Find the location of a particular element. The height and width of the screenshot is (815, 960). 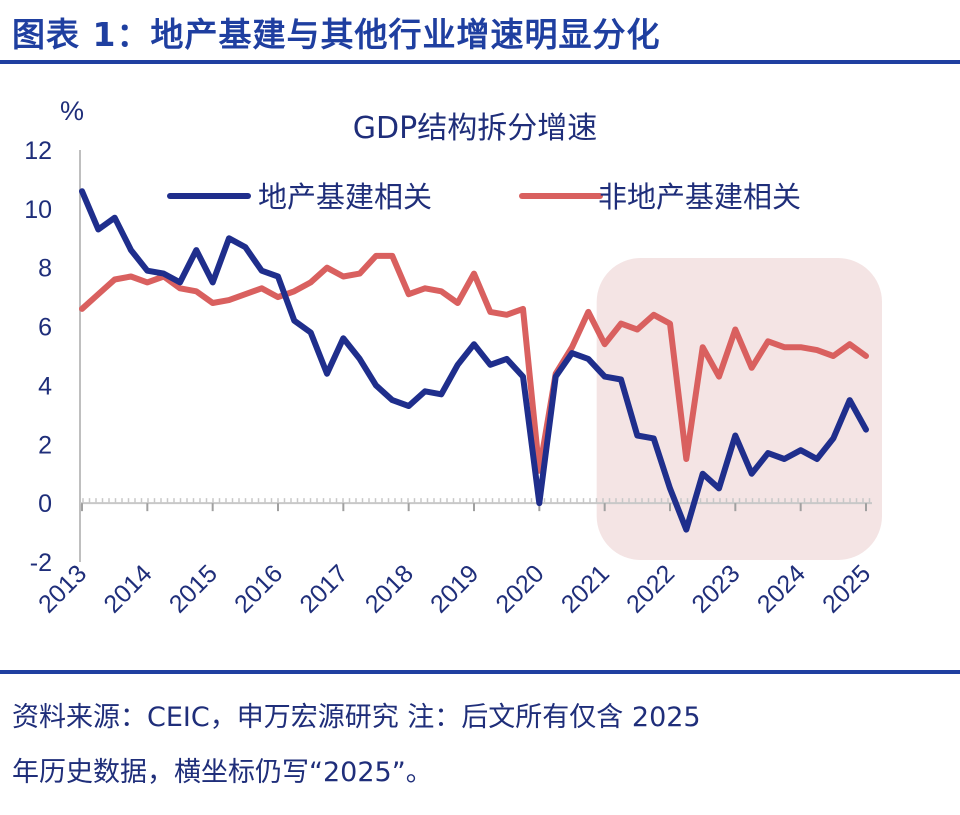

x-tick-label: 2024 is located at coordinates (781, 588).